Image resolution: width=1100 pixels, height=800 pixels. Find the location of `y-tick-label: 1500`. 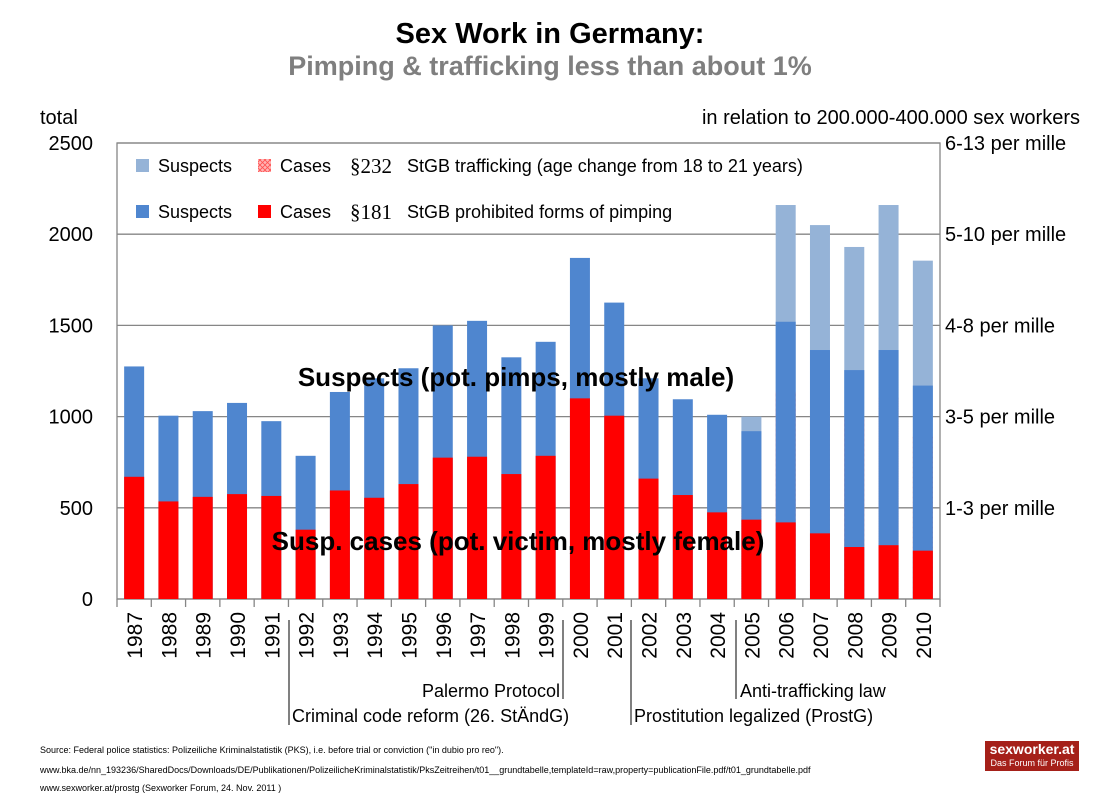

y-tick-label: 1500 is located at coordinates (71, 326).